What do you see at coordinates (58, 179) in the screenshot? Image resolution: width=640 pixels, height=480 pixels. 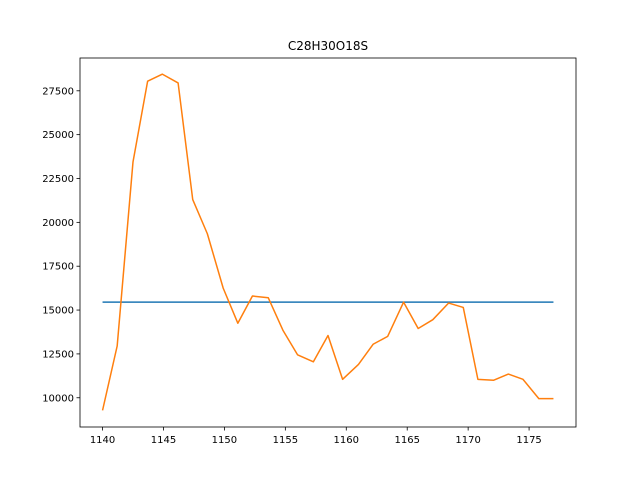 I see `y-tick-label: 22500` at bounding box center [58, 179].